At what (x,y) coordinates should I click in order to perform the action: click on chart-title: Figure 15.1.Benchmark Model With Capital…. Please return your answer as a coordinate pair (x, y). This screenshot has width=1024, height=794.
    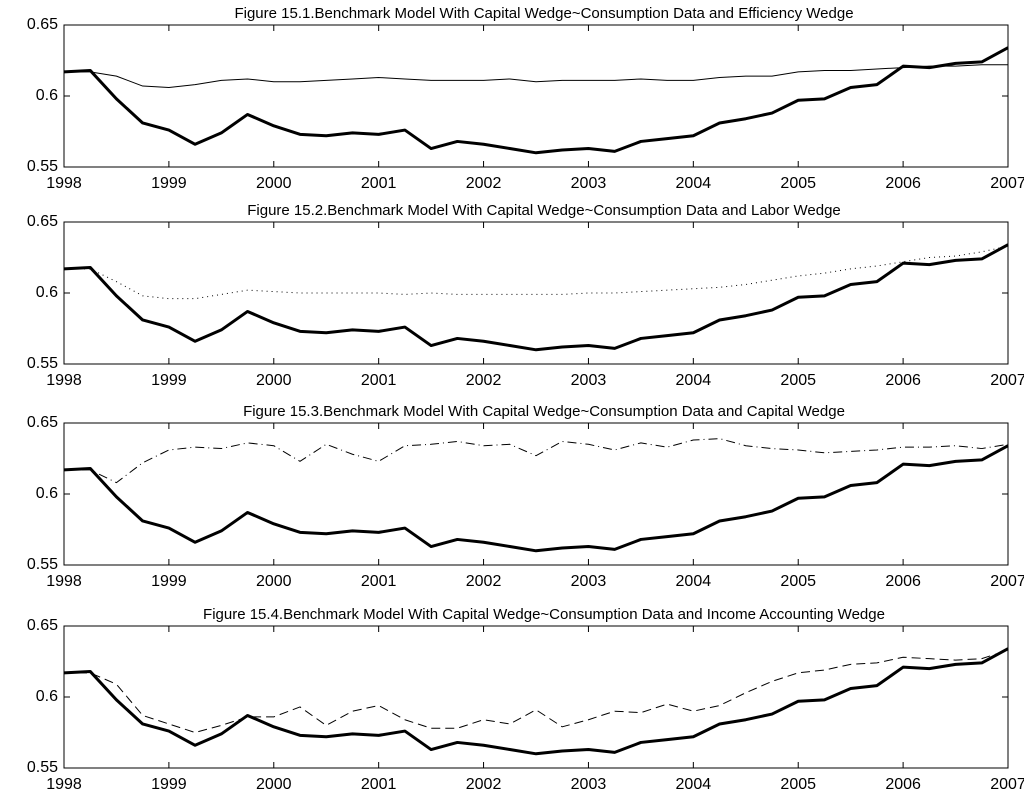
    Looking at the image, I should click on (543, 13).